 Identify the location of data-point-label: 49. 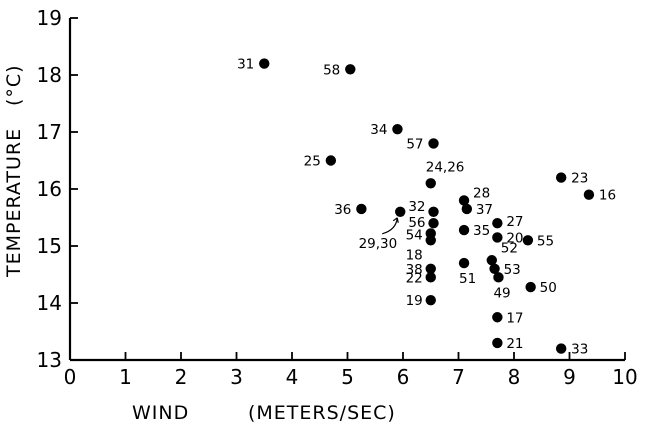
(501, 293).